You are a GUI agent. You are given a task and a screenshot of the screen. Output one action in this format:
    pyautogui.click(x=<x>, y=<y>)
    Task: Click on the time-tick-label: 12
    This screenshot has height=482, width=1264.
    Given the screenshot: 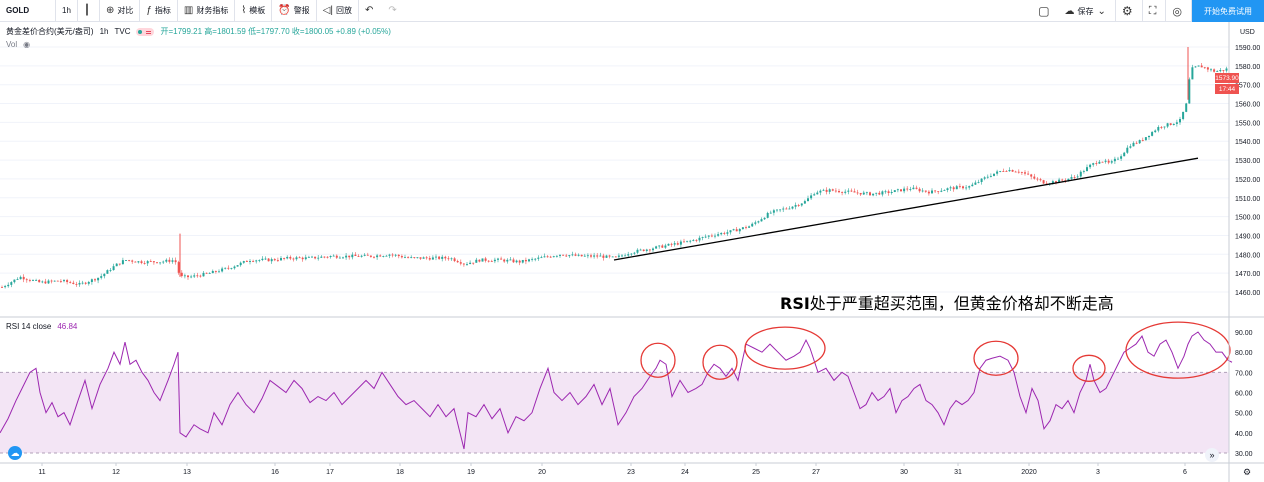 What is the action you would take?
    pyautogui.click(x=116, y=472)
    